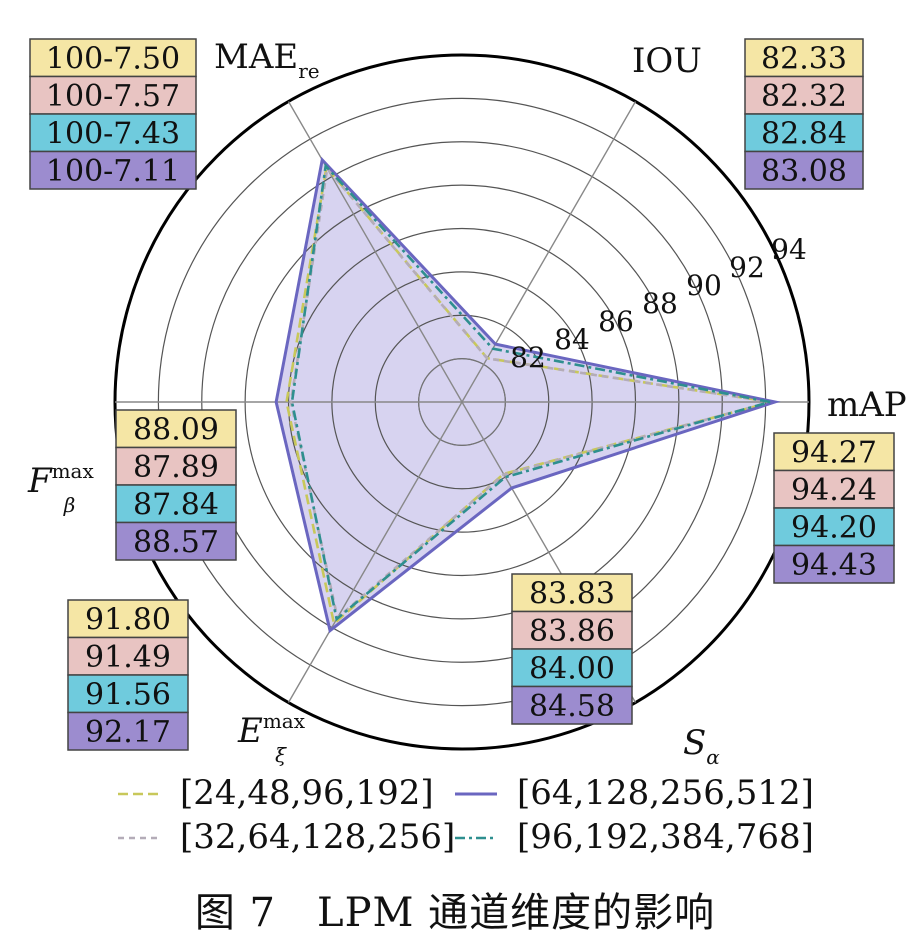  I want to click on value-label-IOU: 82.33, so click(804, 59).